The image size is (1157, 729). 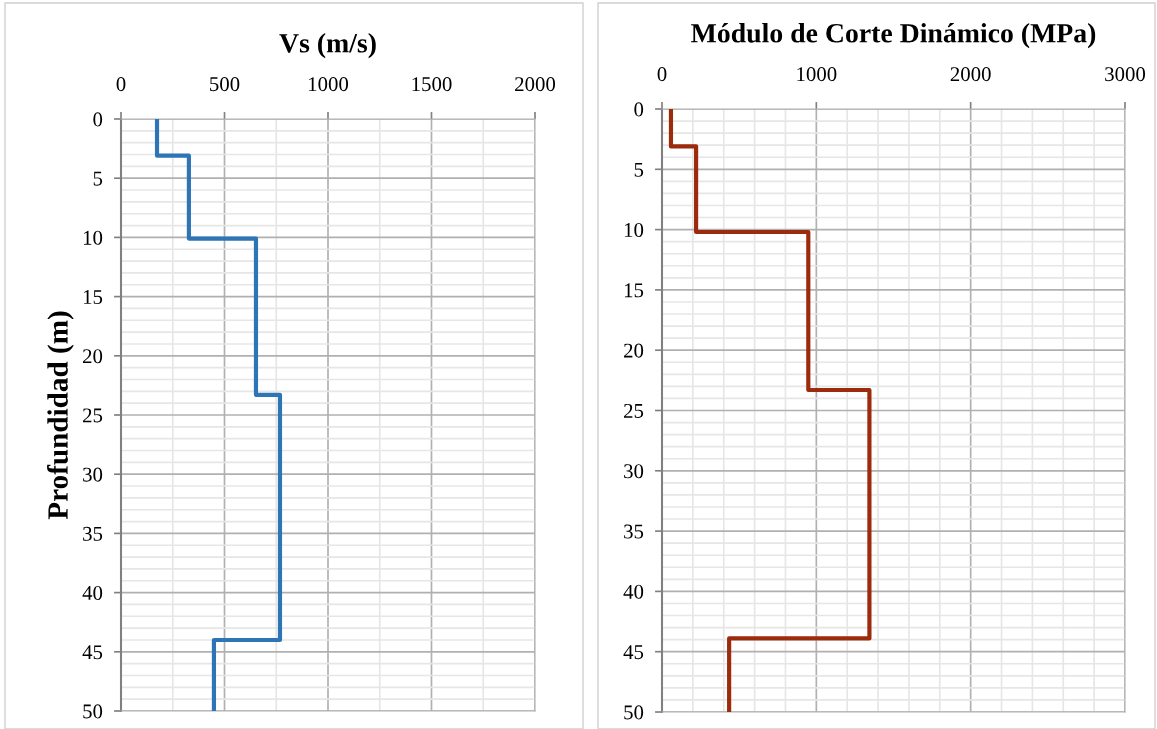 What do you see at coordinates (60, 415) in the screenshot?
I see `y-axis-title: Profundidad (m)` at bounding box center [60, 415].